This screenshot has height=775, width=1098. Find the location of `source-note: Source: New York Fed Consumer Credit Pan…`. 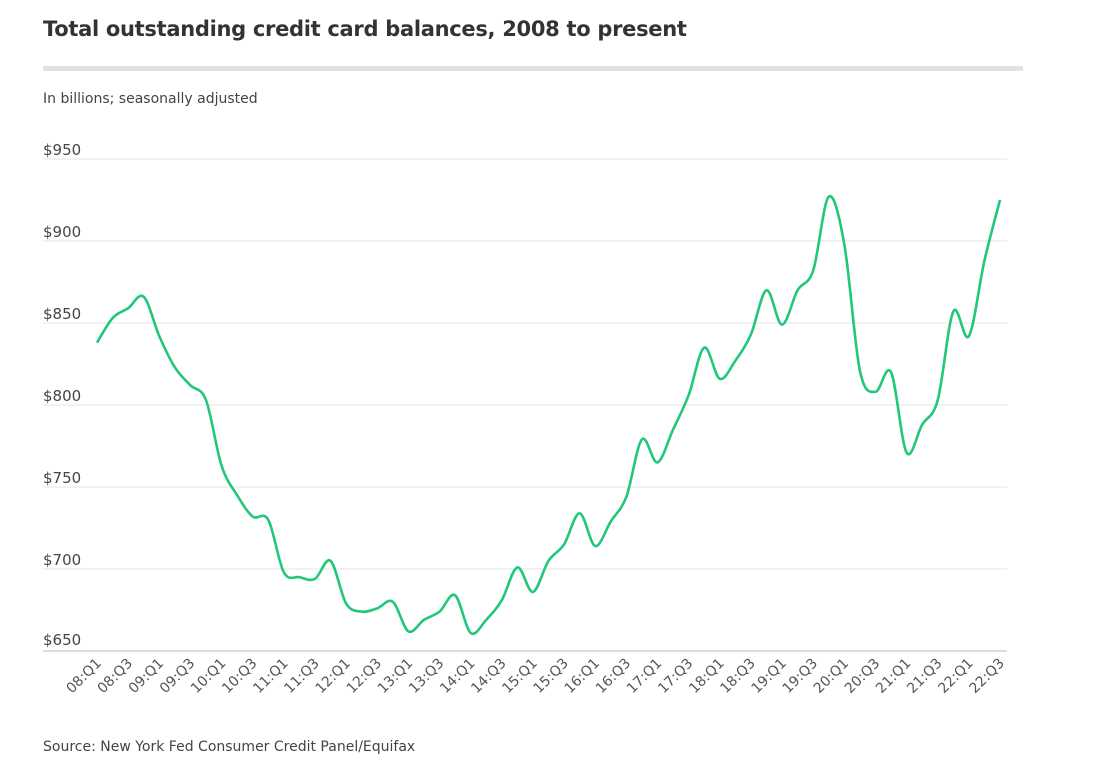

source-note: Source: New York Fed Consumer Credit Pan… is located at coordinates (229, 747).